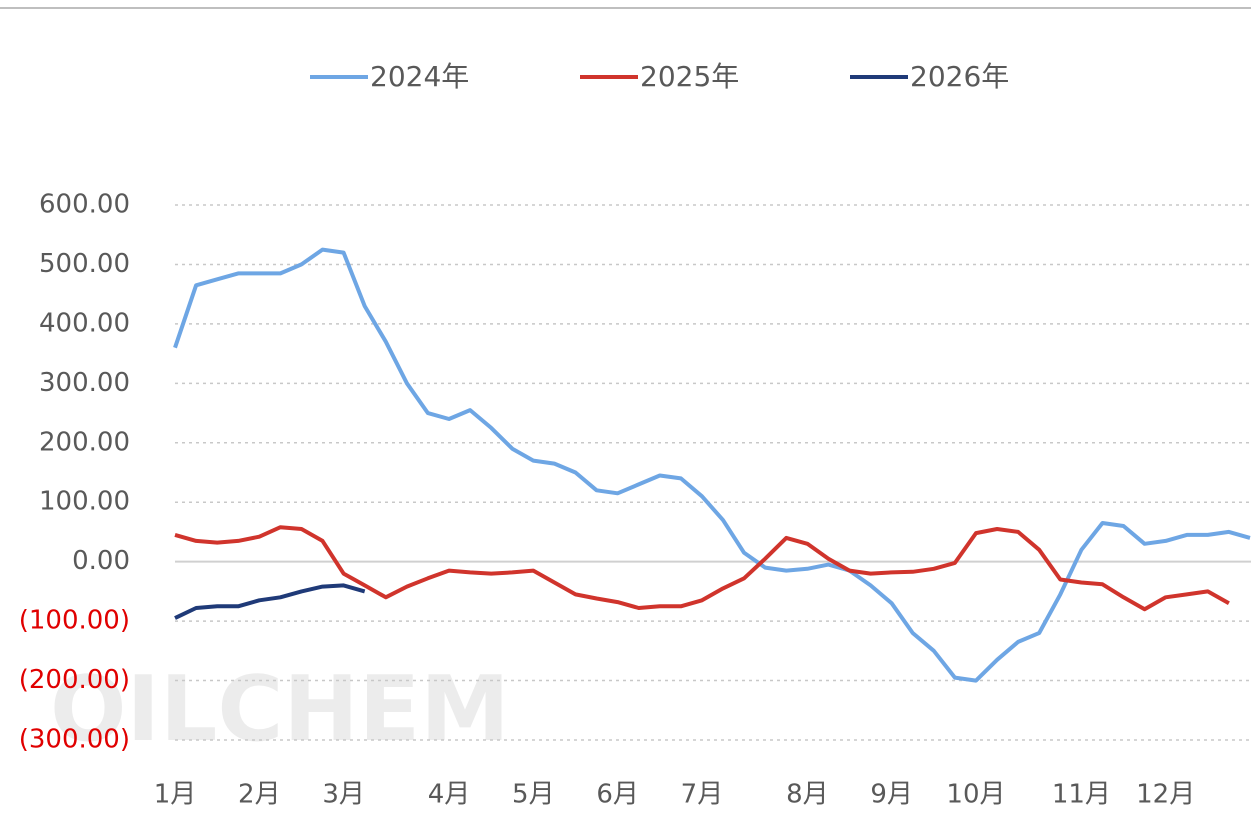 The width and height of the screenshot is (1251, 813). Describe the element at coordinates (74, 680) in the screenshot. I see `y-tick-label: (200.00)` at that location.